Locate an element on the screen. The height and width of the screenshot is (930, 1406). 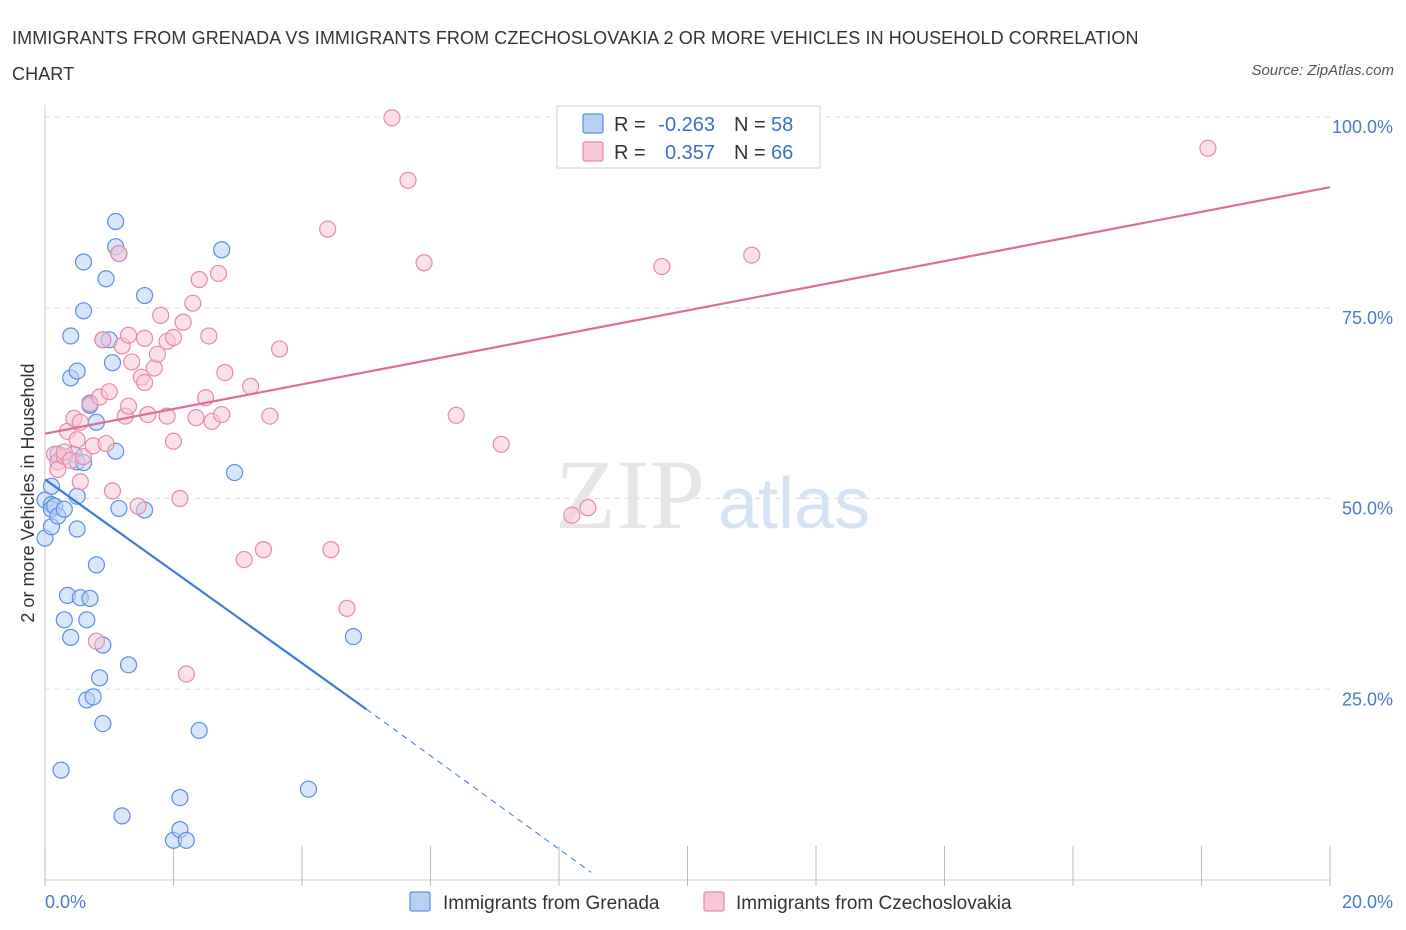
y-tick-label: 50.0% is located at coordinates (1367, 509).